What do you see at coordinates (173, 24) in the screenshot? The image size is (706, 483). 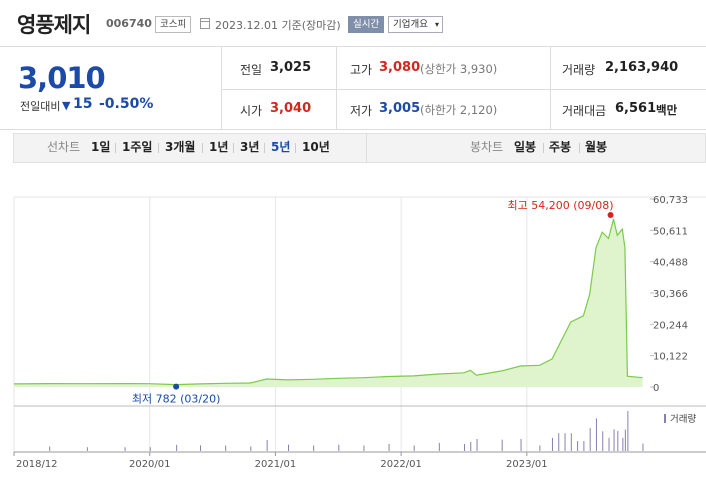 I see `market-badge: 코스피` at bounding box center [173, 24].